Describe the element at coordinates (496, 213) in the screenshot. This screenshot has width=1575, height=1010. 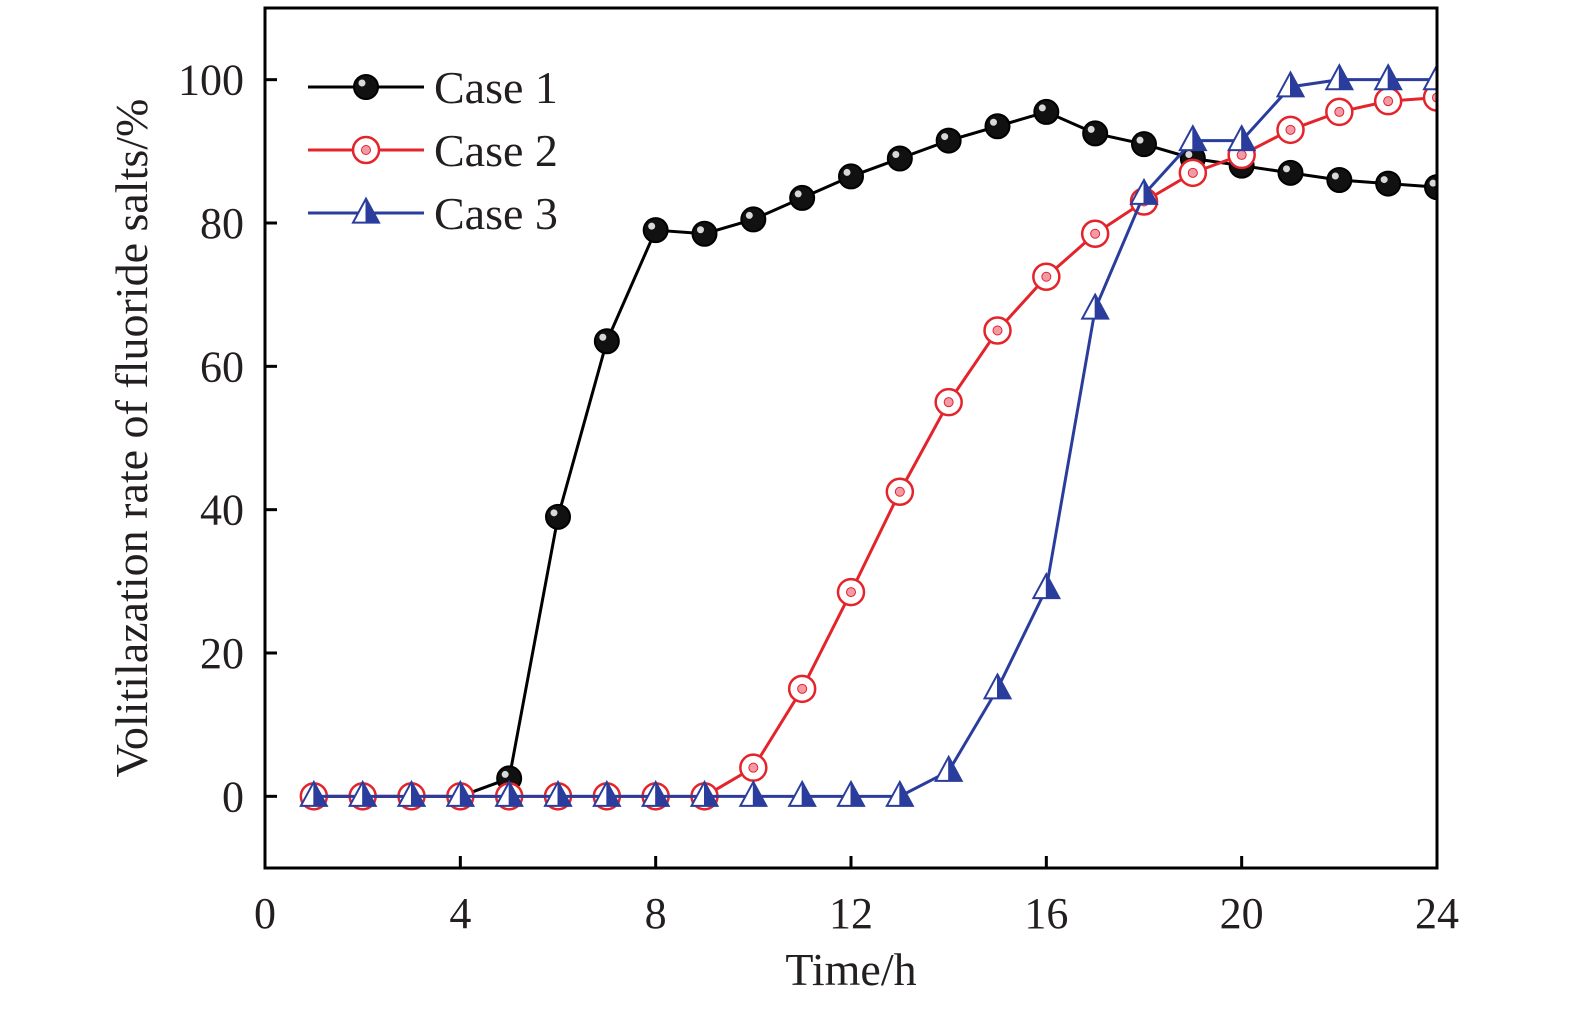
I see `legend-label: Case 3` at that location.